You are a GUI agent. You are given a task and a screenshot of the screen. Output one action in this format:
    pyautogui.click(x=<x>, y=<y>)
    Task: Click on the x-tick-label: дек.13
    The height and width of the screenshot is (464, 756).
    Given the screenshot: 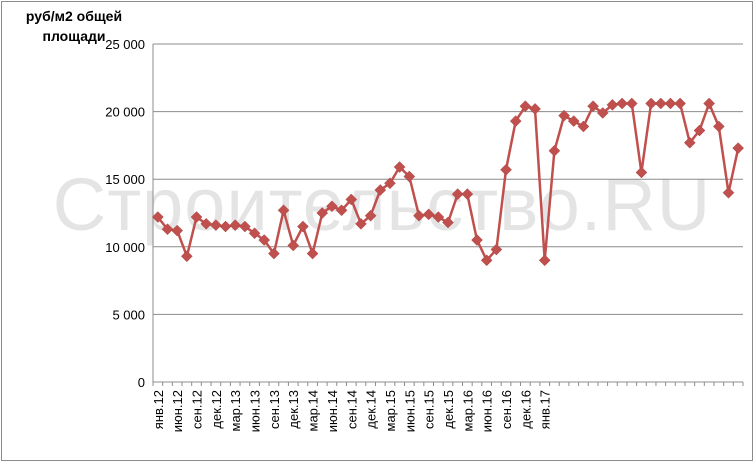 What is the action you would take?
    pyautogui.click(x=293, y=409)
    